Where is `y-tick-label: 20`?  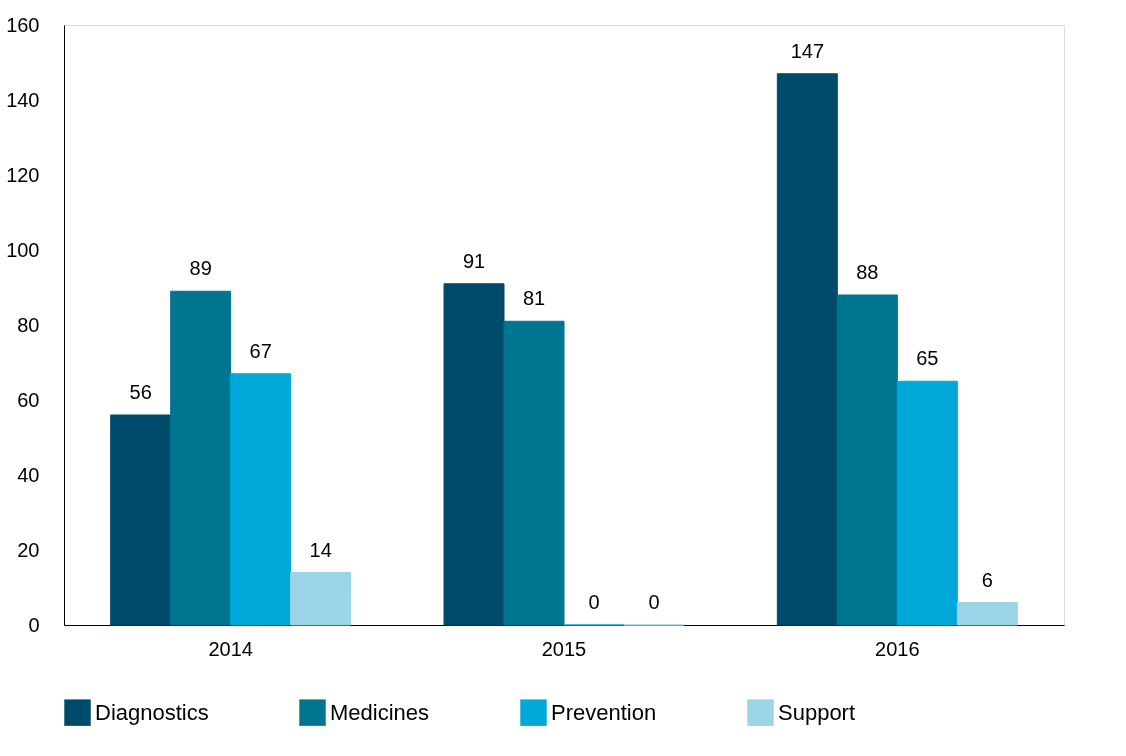 y-tick-label: 20 is located at coordinates (28, 549).